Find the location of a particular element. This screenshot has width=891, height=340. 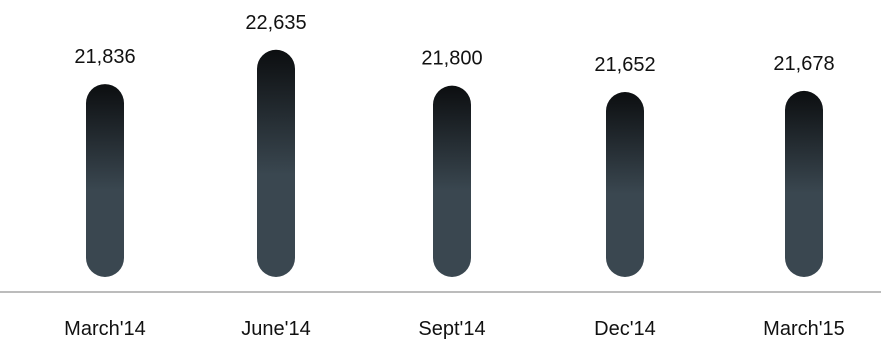

value-label-5: 21,678 is located at coordinates (803, 64).